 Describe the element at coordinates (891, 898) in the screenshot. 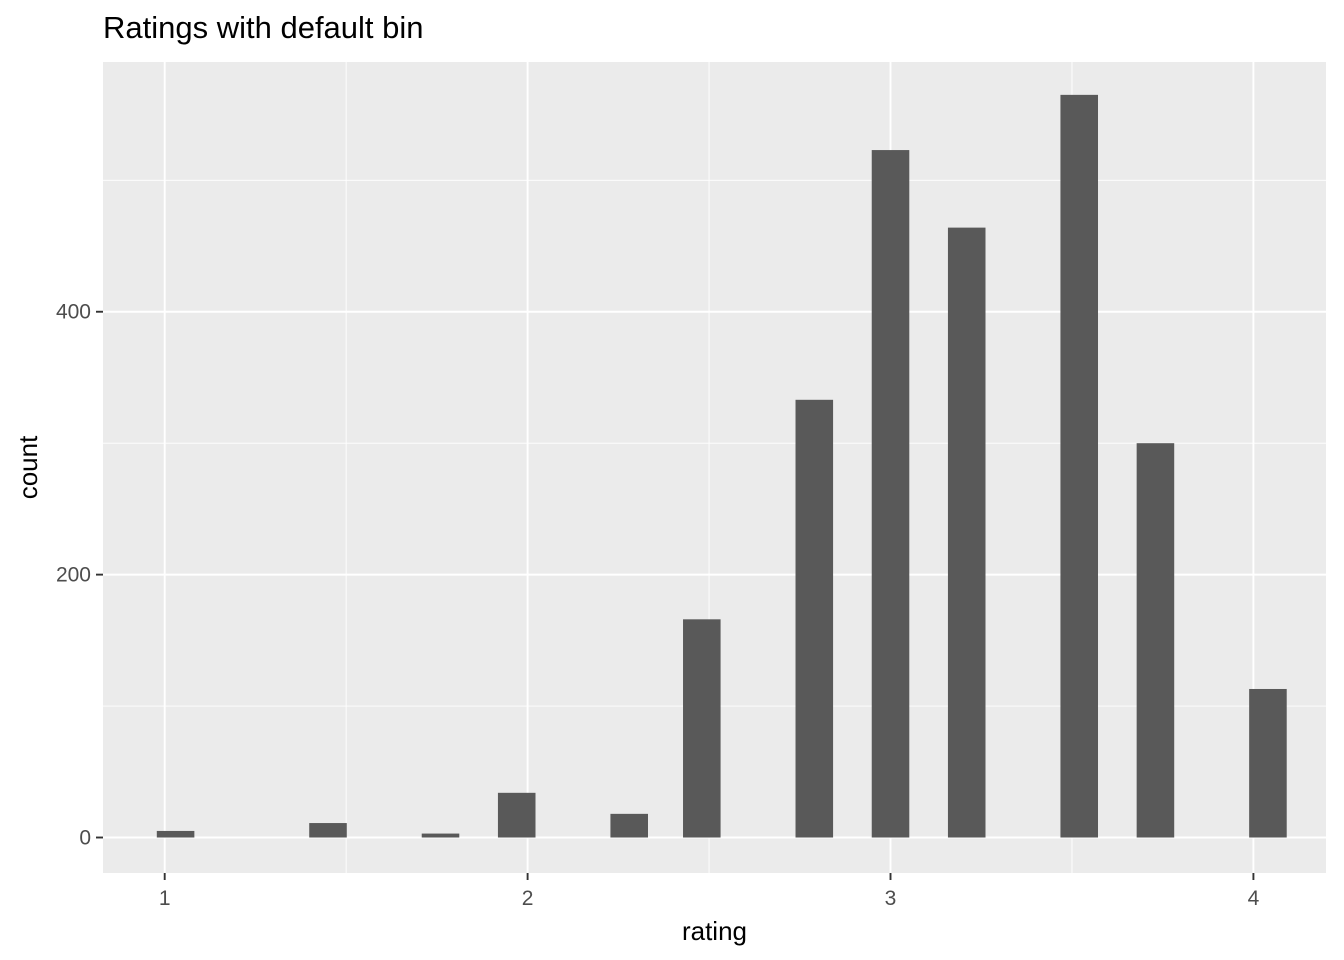

I see `x-tick-label: 3` at that location.